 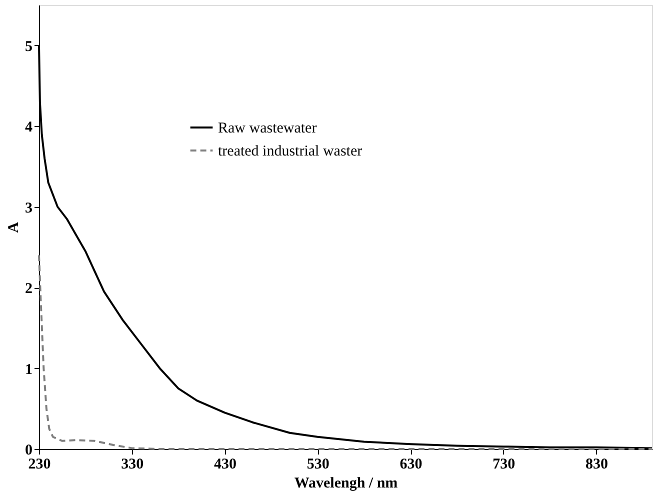 I want to click on y-tick-label: 5, so click(x=28, y=46).